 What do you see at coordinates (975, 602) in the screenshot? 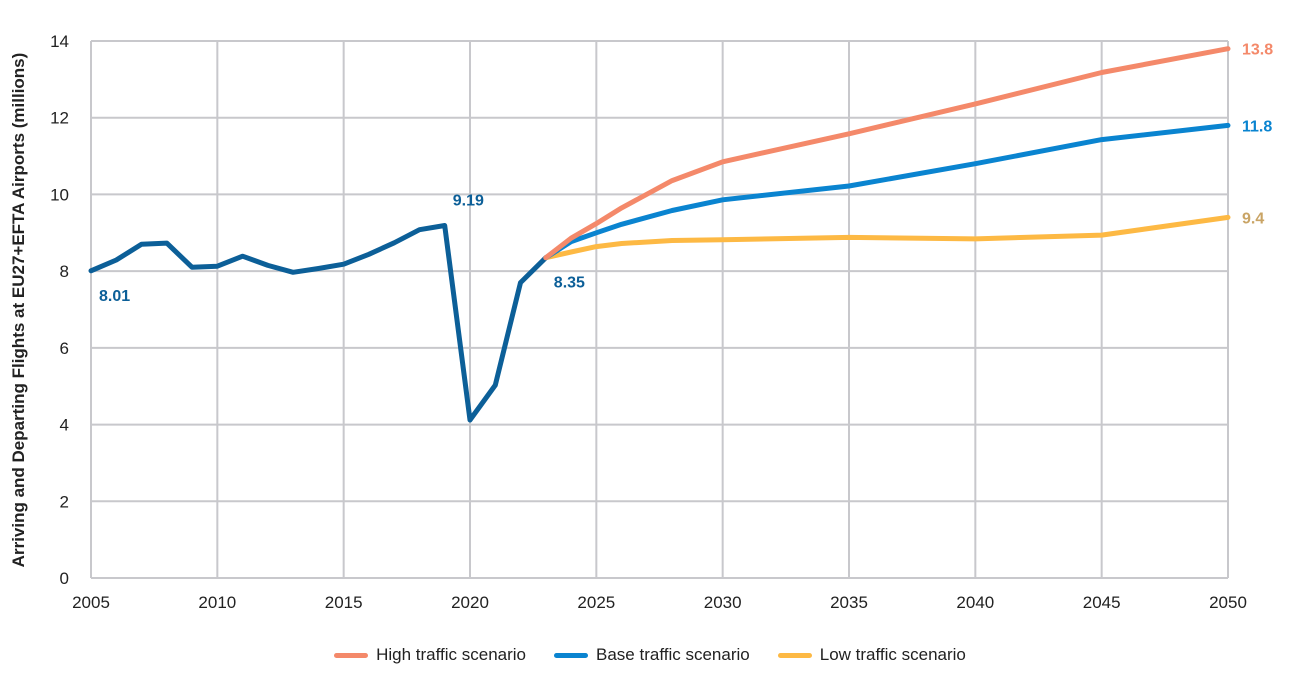
I see `x-tick-label: 2040` at bounding box center [975, 602].